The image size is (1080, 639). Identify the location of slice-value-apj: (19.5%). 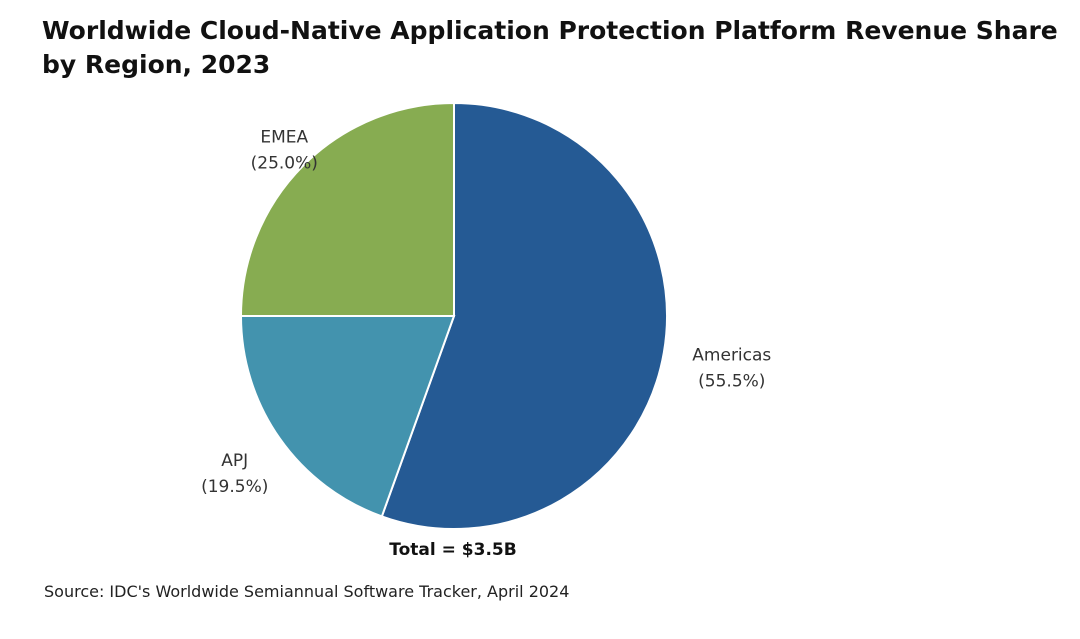
(234, 487).